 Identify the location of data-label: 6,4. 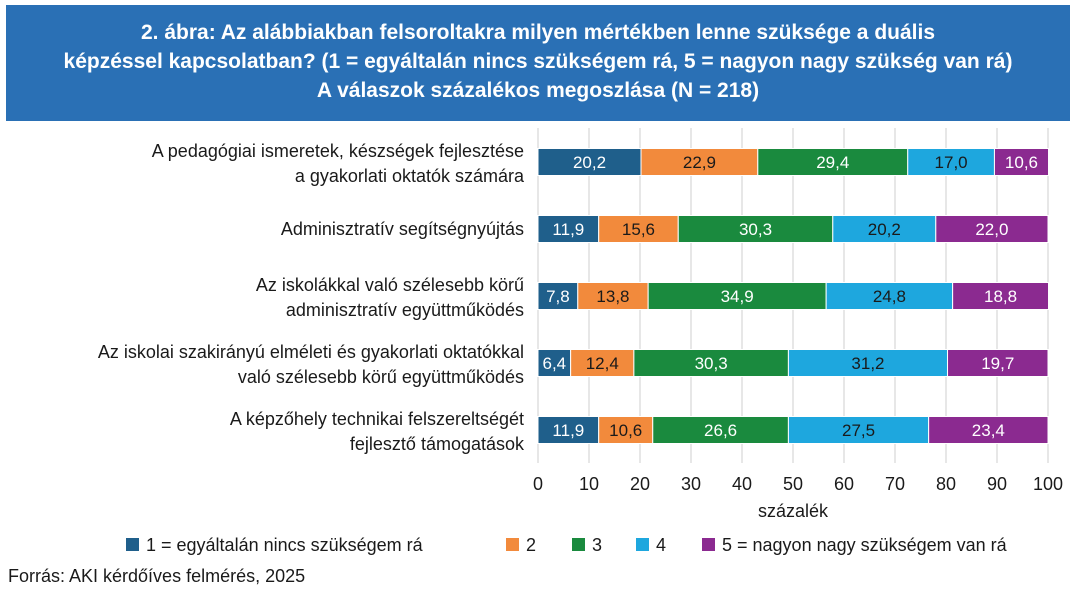
(554, 363).